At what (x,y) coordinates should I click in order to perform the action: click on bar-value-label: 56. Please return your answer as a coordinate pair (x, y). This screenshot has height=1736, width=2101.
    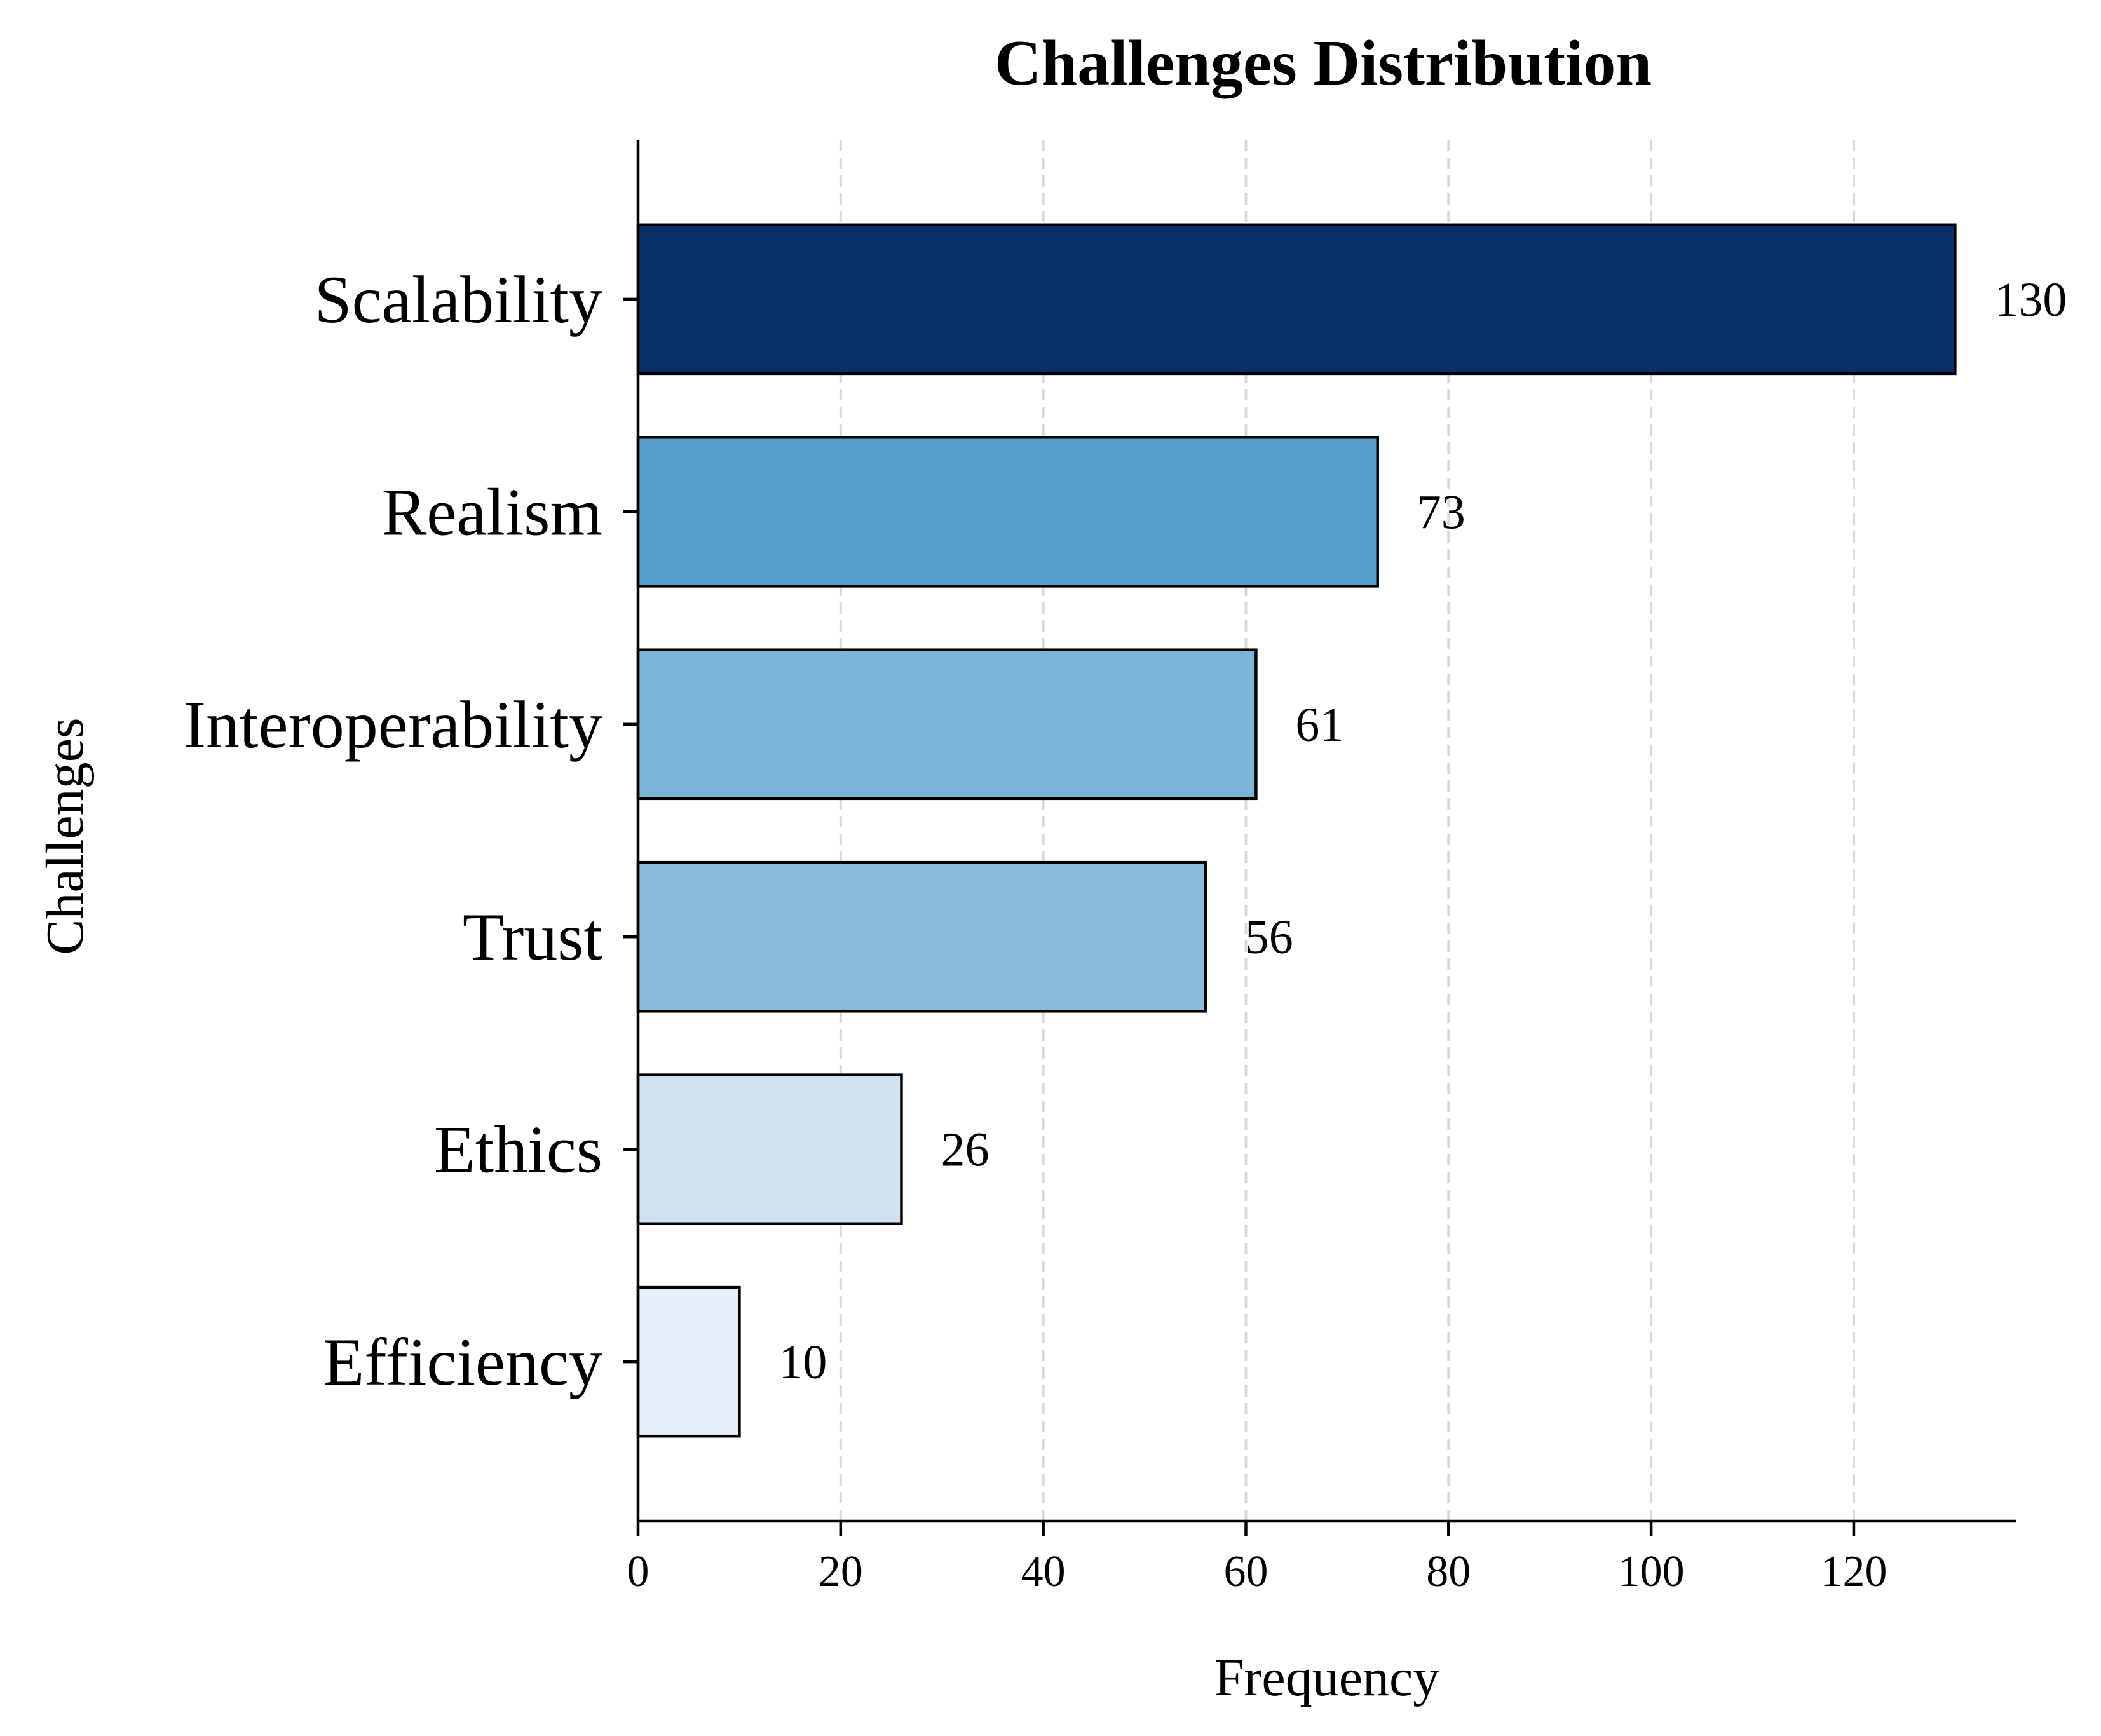
    Looking at the image, I should click on (1269, 937).